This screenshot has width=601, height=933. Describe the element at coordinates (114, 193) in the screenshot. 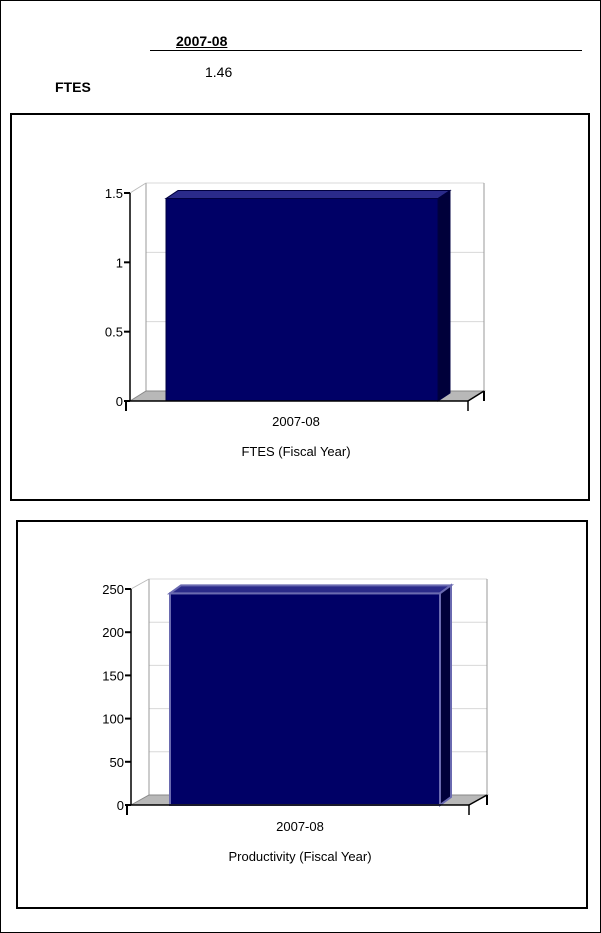

I see `chart1-y-tick-label: 1.5` at that location.